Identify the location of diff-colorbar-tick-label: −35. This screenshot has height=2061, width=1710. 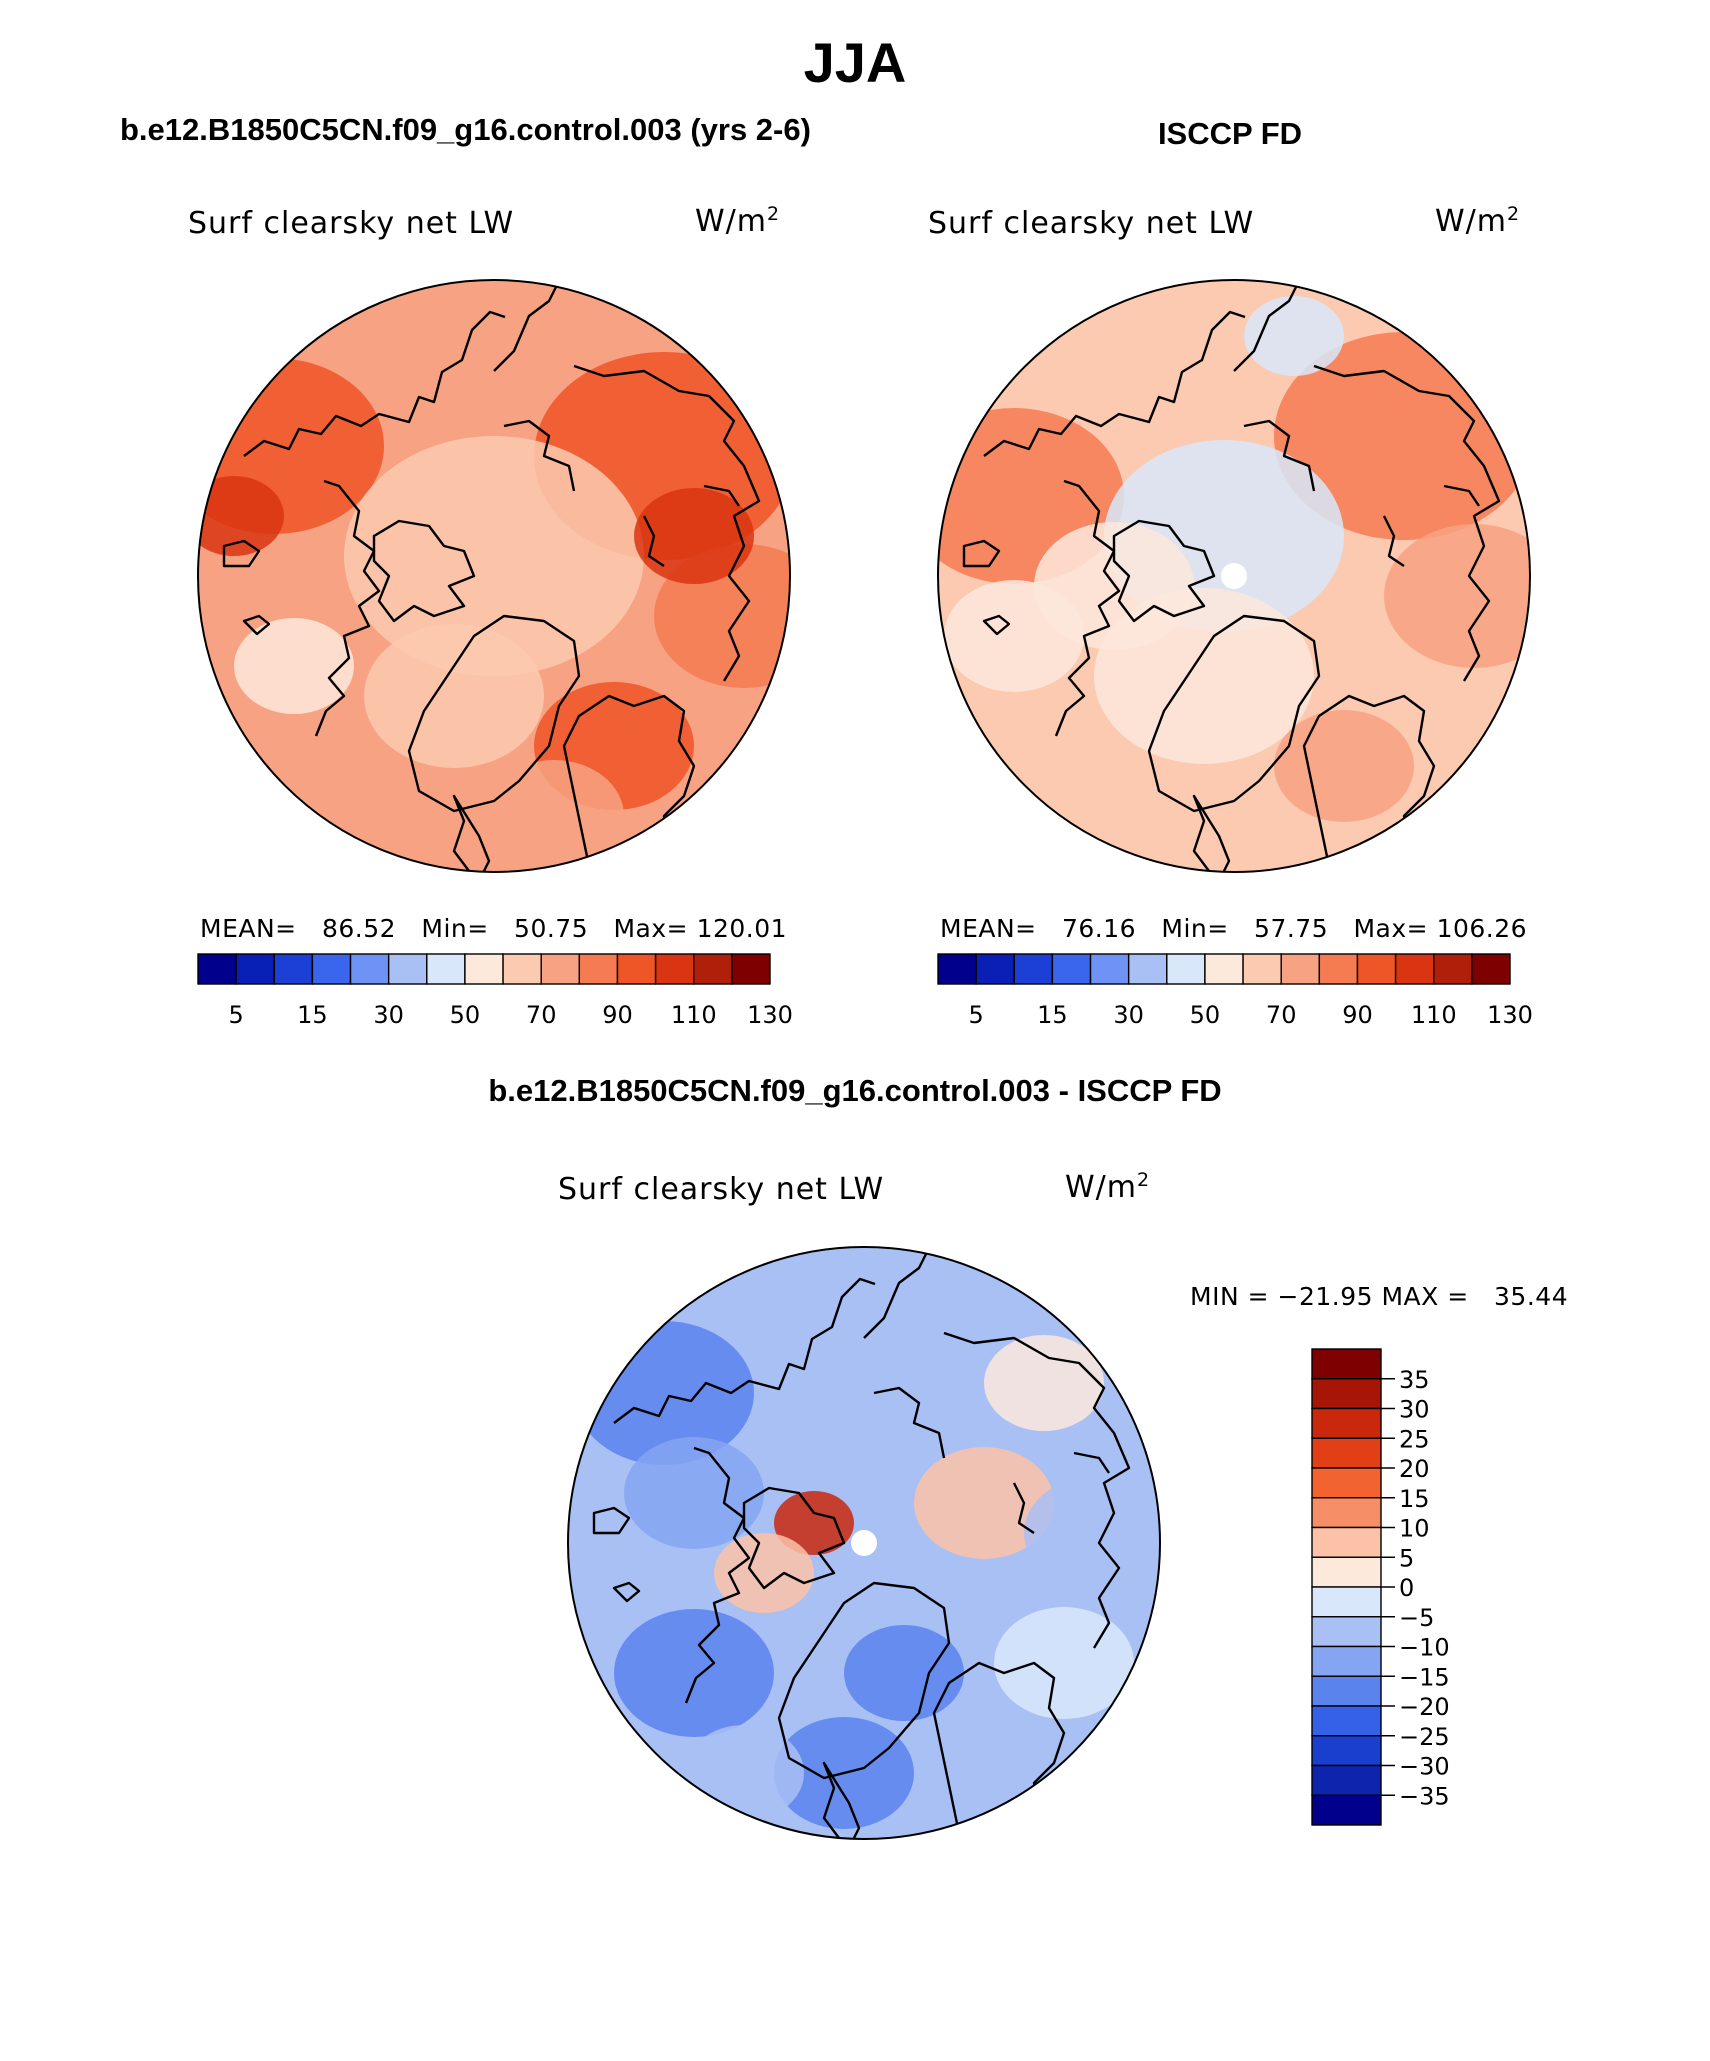
(1424, 1796).